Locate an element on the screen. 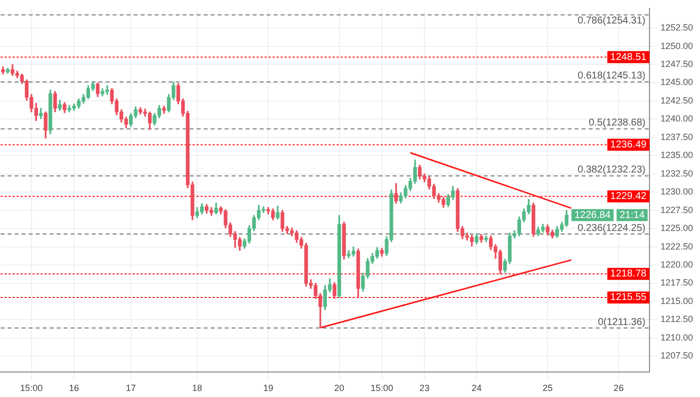  y-tick-label: 1232.50 is located at coordinates (677, 173).